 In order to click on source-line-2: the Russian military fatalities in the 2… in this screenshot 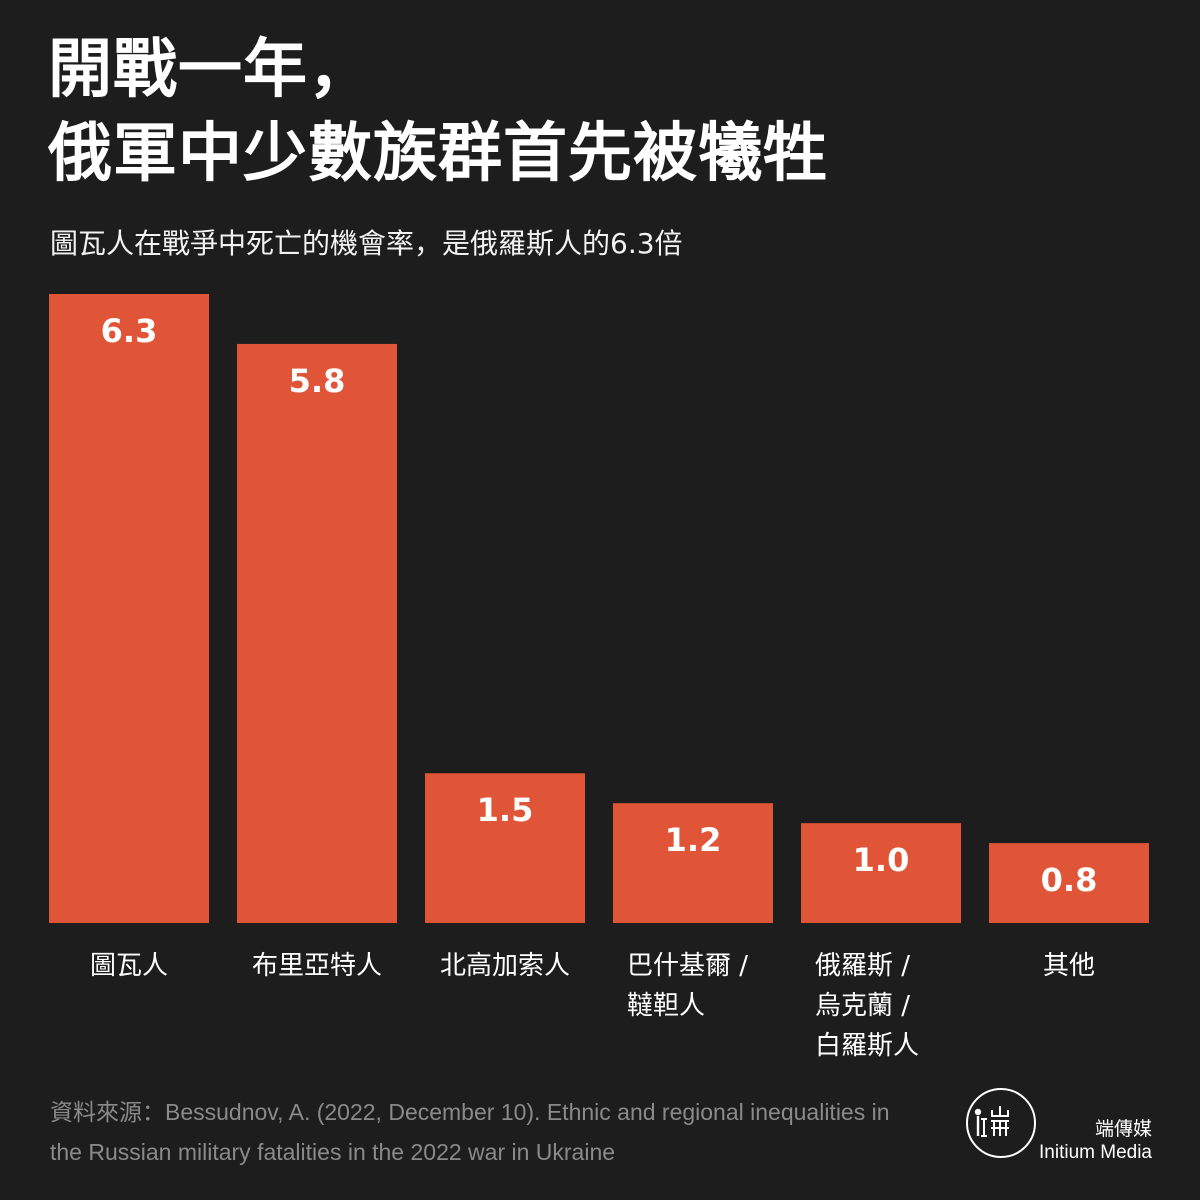, I will do `click(333, 1152)`.